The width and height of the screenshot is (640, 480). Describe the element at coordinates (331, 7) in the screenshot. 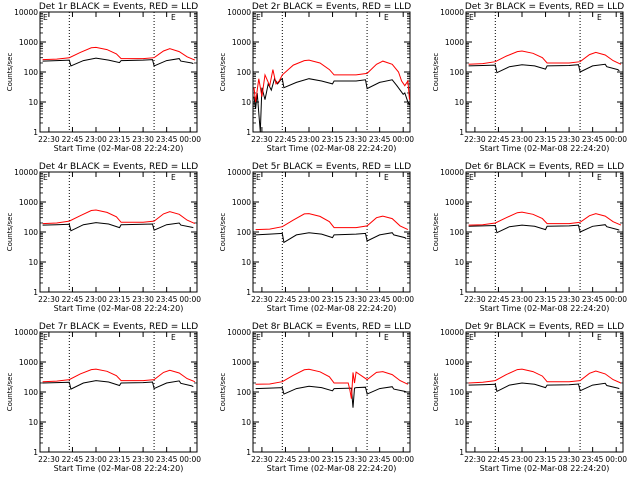

I see `panel-title: Det 2r BLACK = Events, RED = LLD` at that location.